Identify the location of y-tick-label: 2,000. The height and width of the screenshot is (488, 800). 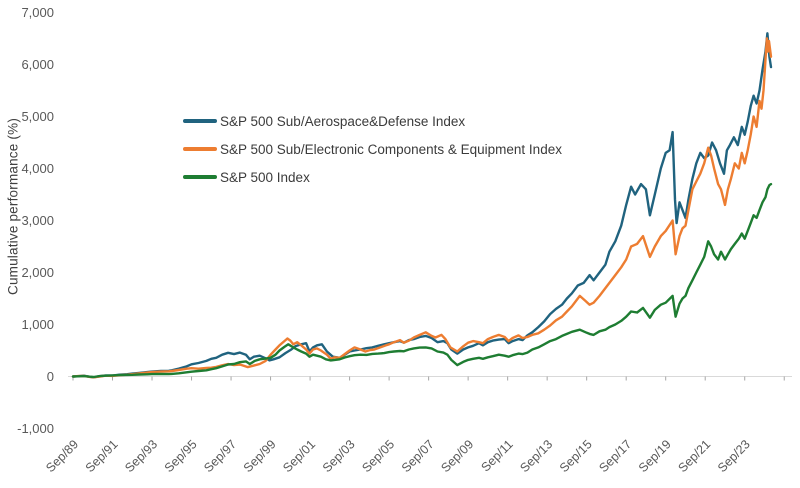
(37, 272).